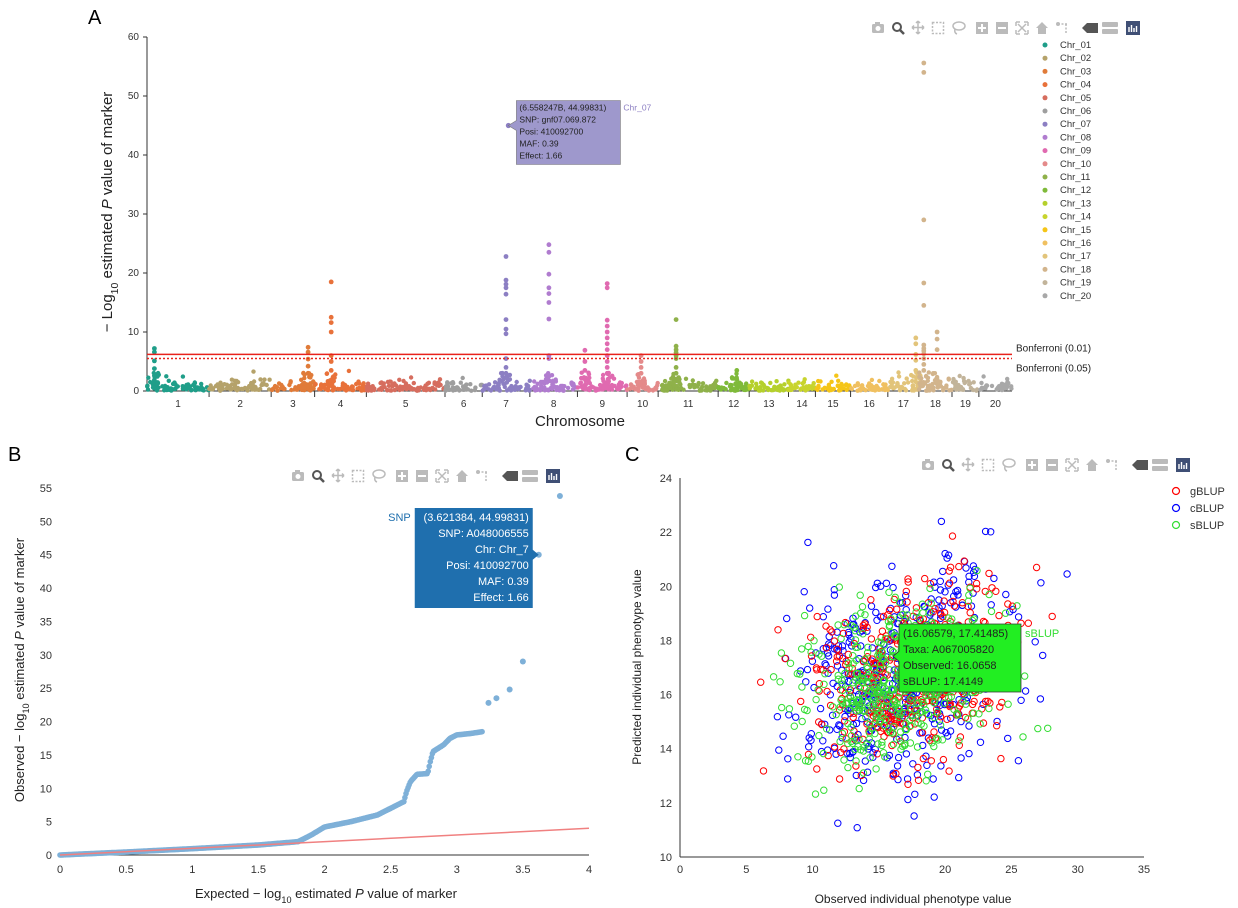  What do you see at coordinates (1067, 71) in the screenshot?
I see `legend-item-chr-3: Chr_03` at bounding box center [1067, 71].